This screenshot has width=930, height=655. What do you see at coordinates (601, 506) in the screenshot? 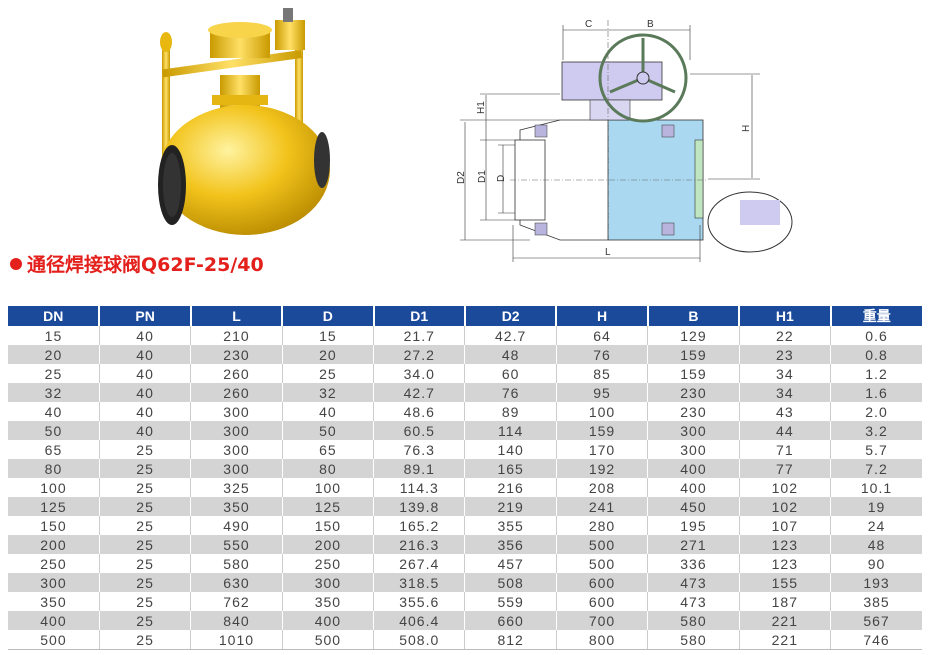
I see `table-cell: 241` at bounding box center [601, 506].